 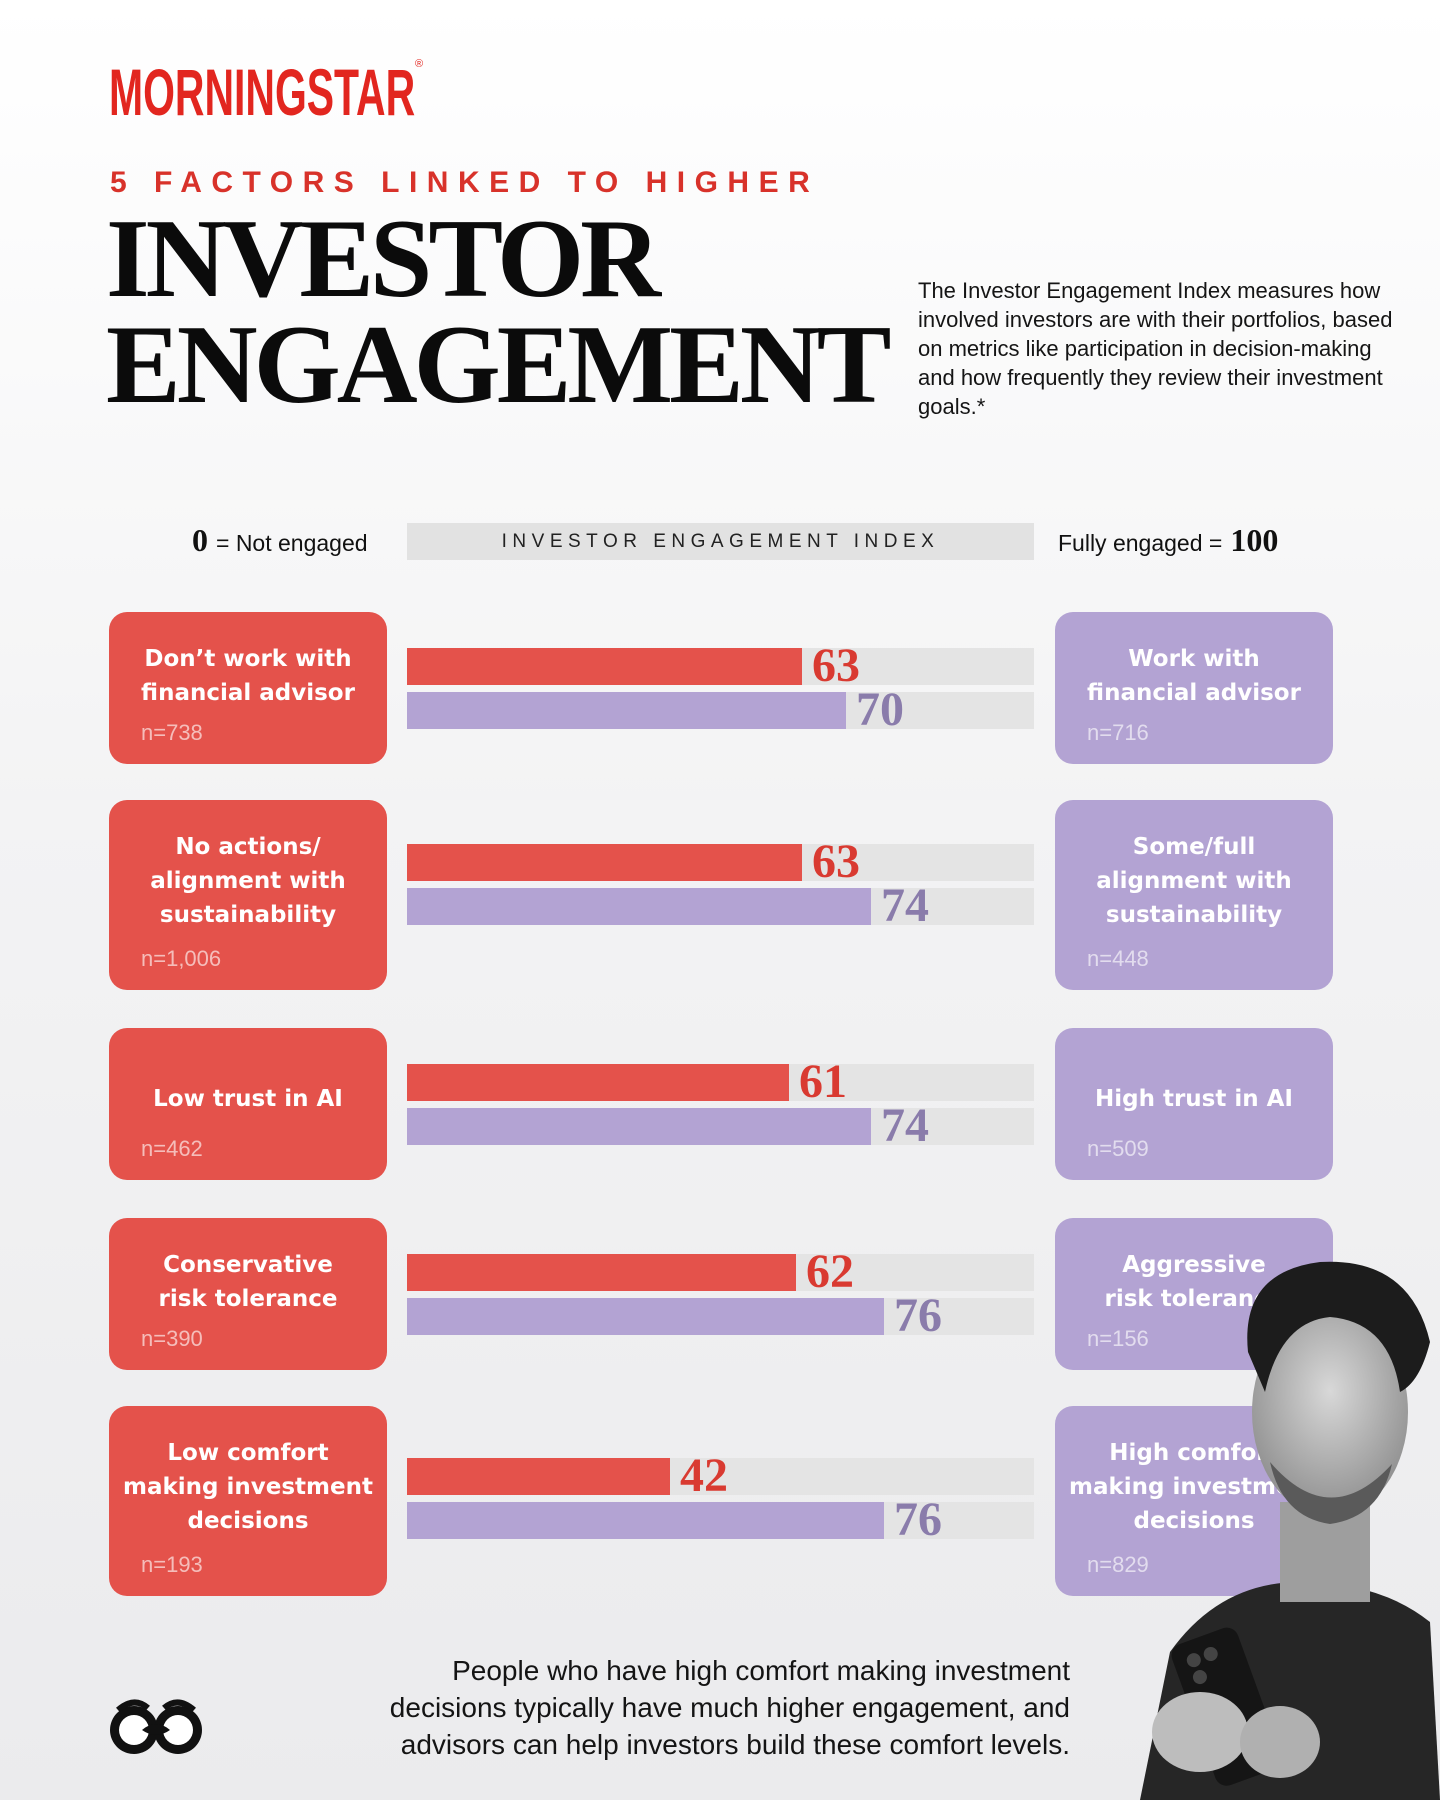 I want to click on high-group-label: Aggressive risk tolerance, so click(x=1194, y=1282).